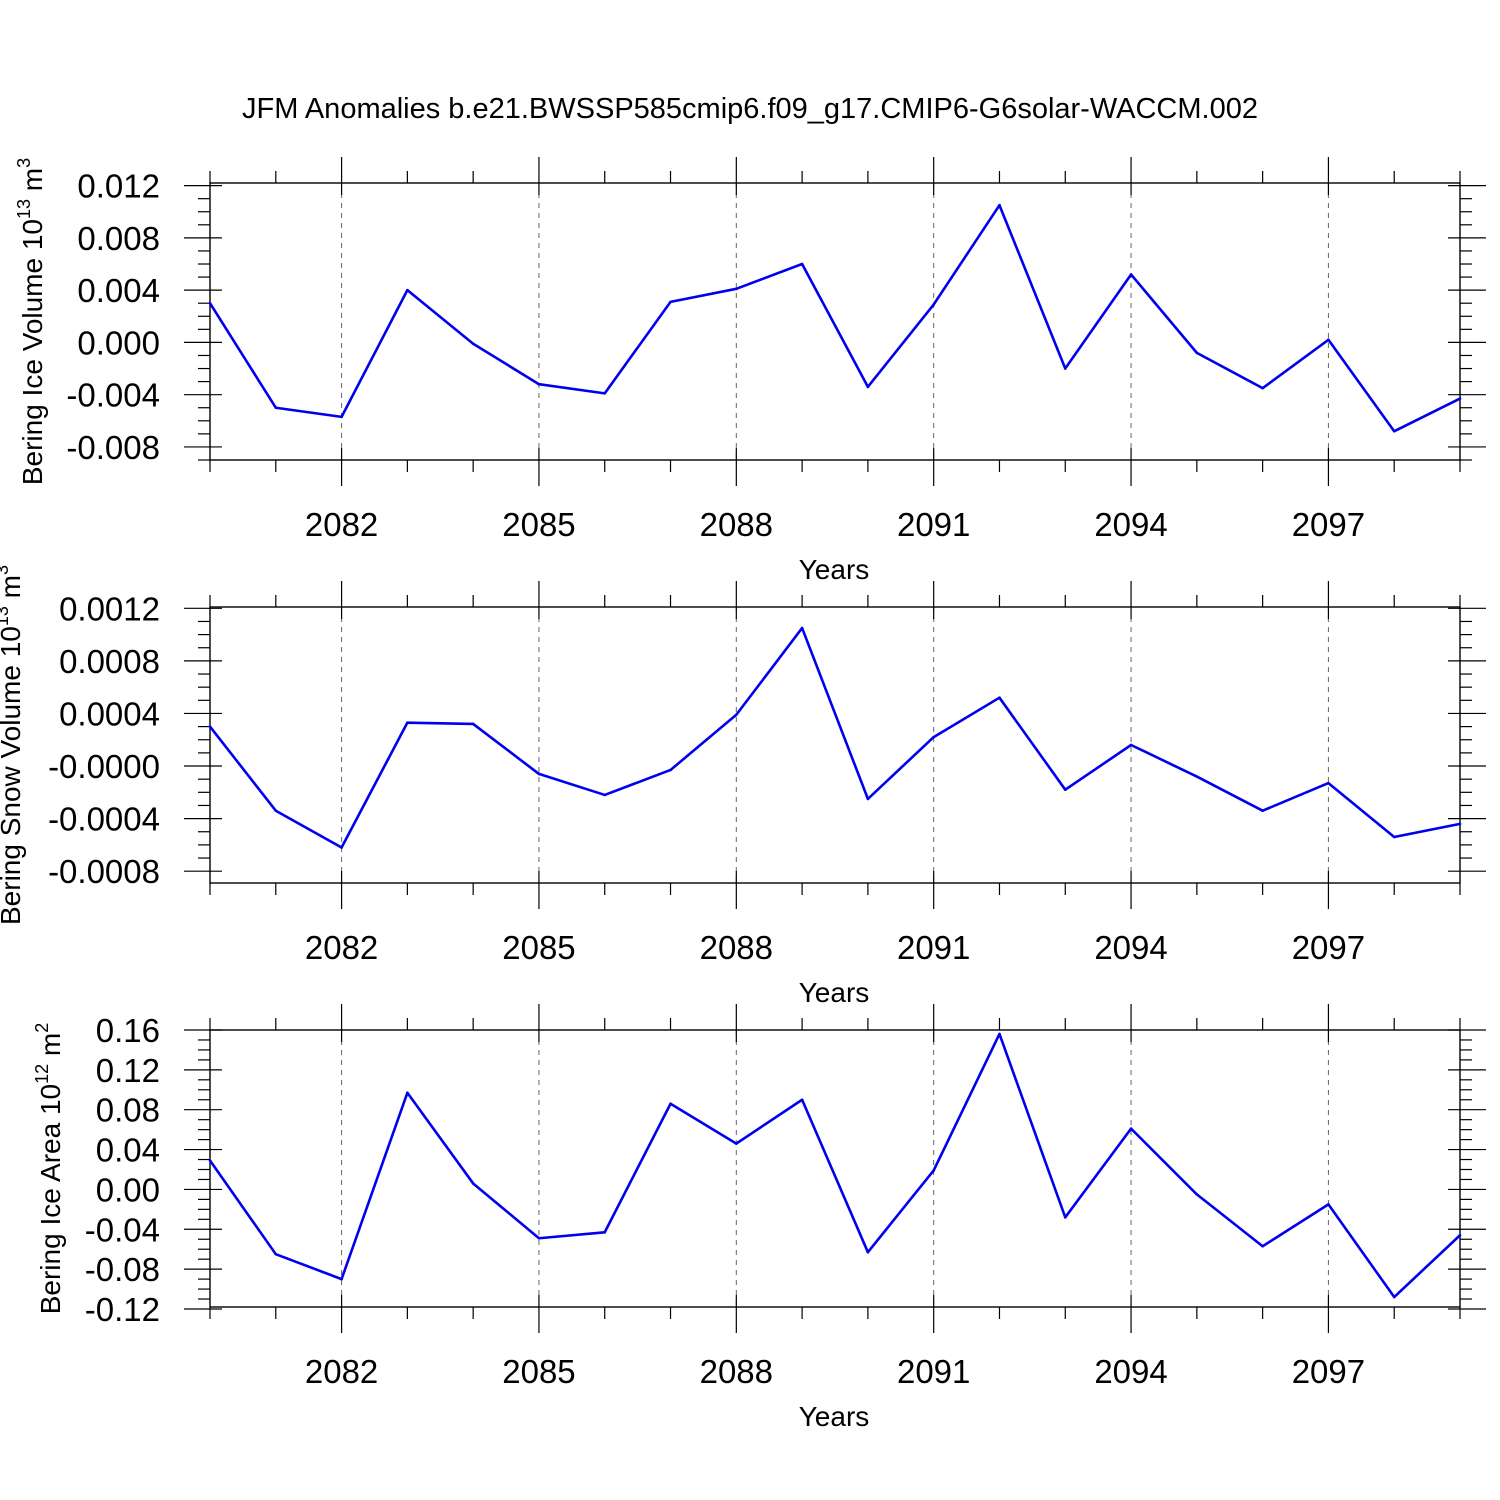  Describe the element at coordinates (128, 1150) in the screenshot. I see `y-tick-label: 0.04` at that location.